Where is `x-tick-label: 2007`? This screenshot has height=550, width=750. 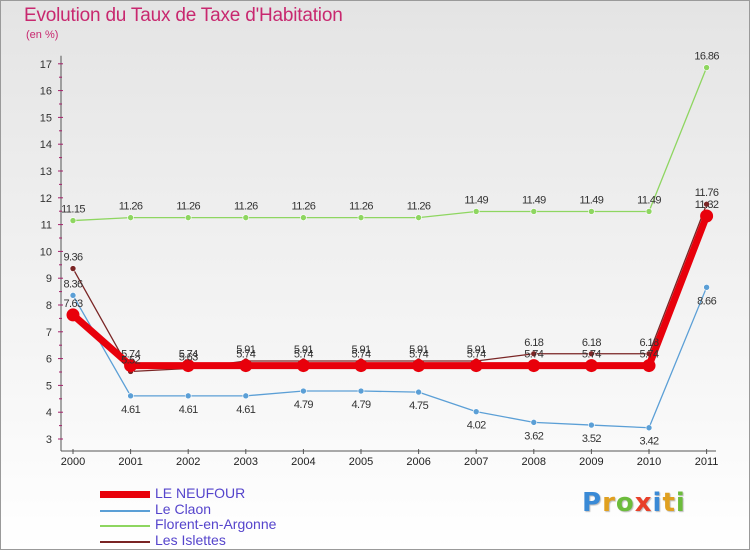
x-tick-label: 2007 is located at coordinates (476, 462).